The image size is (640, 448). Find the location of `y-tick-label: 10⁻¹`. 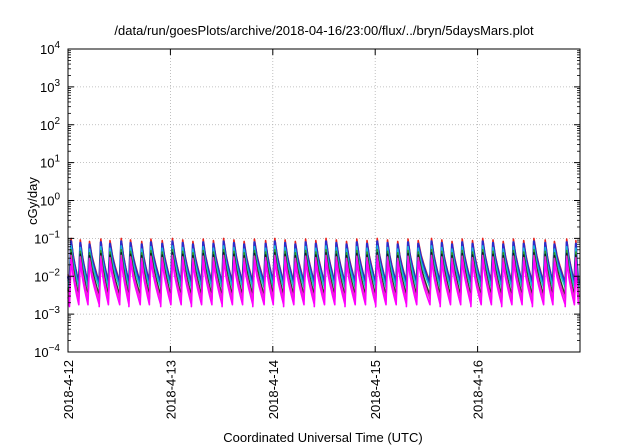

y-tick-label: 10⁻¹ is located at coordinates (47, 237).